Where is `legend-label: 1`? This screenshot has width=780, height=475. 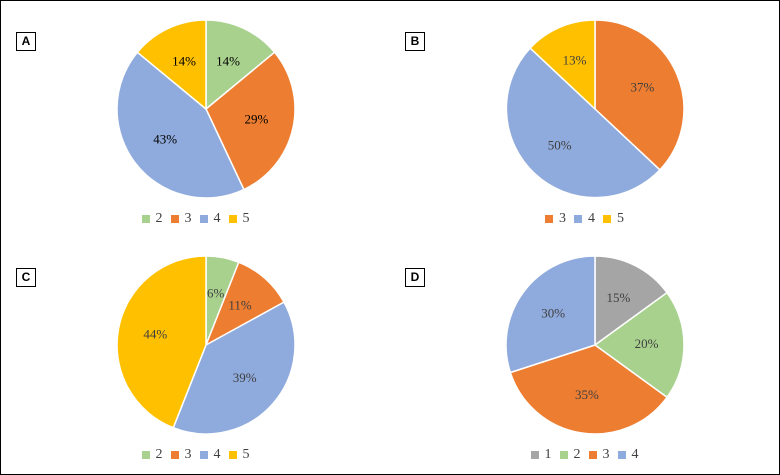
legend-label: 1 is located at coordinates (548, 454).